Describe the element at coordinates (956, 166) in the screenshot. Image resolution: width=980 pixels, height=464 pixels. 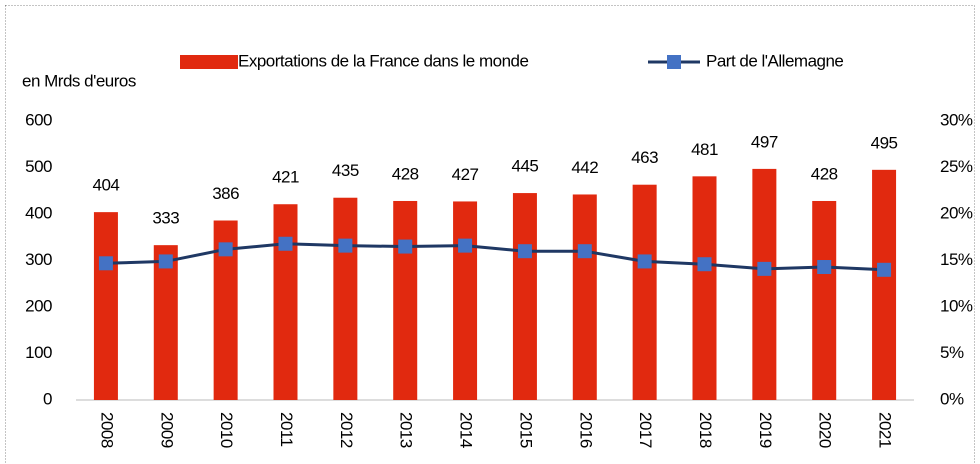
I see `y2-tick-label: 25%` at that location.